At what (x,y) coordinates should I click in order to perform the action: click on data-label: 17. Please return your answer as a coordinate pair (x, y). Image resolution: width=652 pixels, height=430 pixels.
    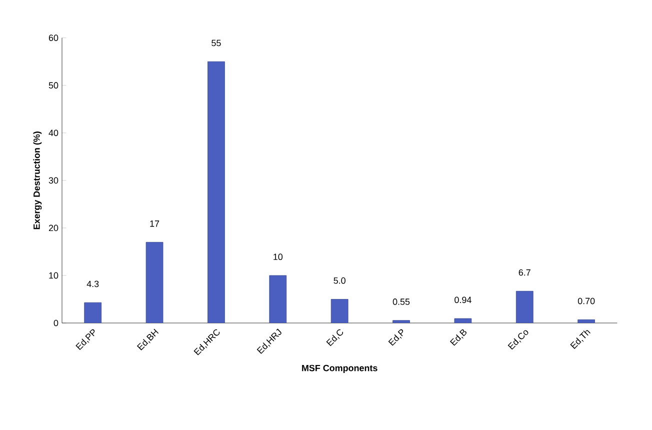
    Looking at the image, I should click on (155, 223).